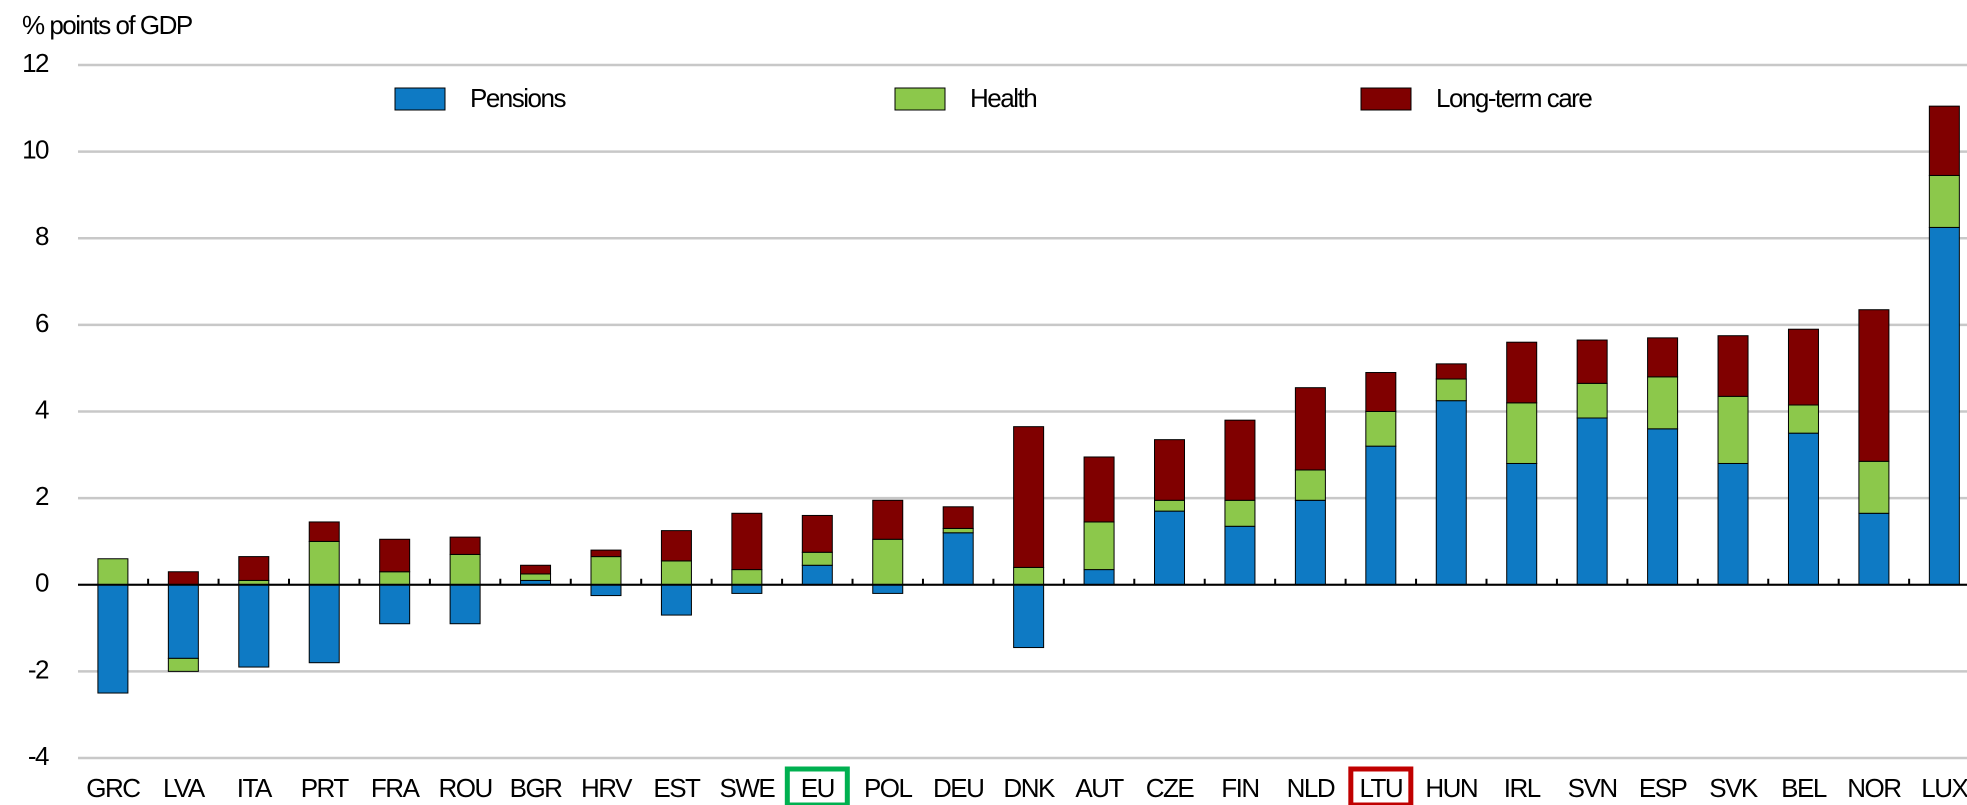  Describe the element at coordinates (464, 788) in the screenshot. I see `x-tick-label: ROU` at that location.